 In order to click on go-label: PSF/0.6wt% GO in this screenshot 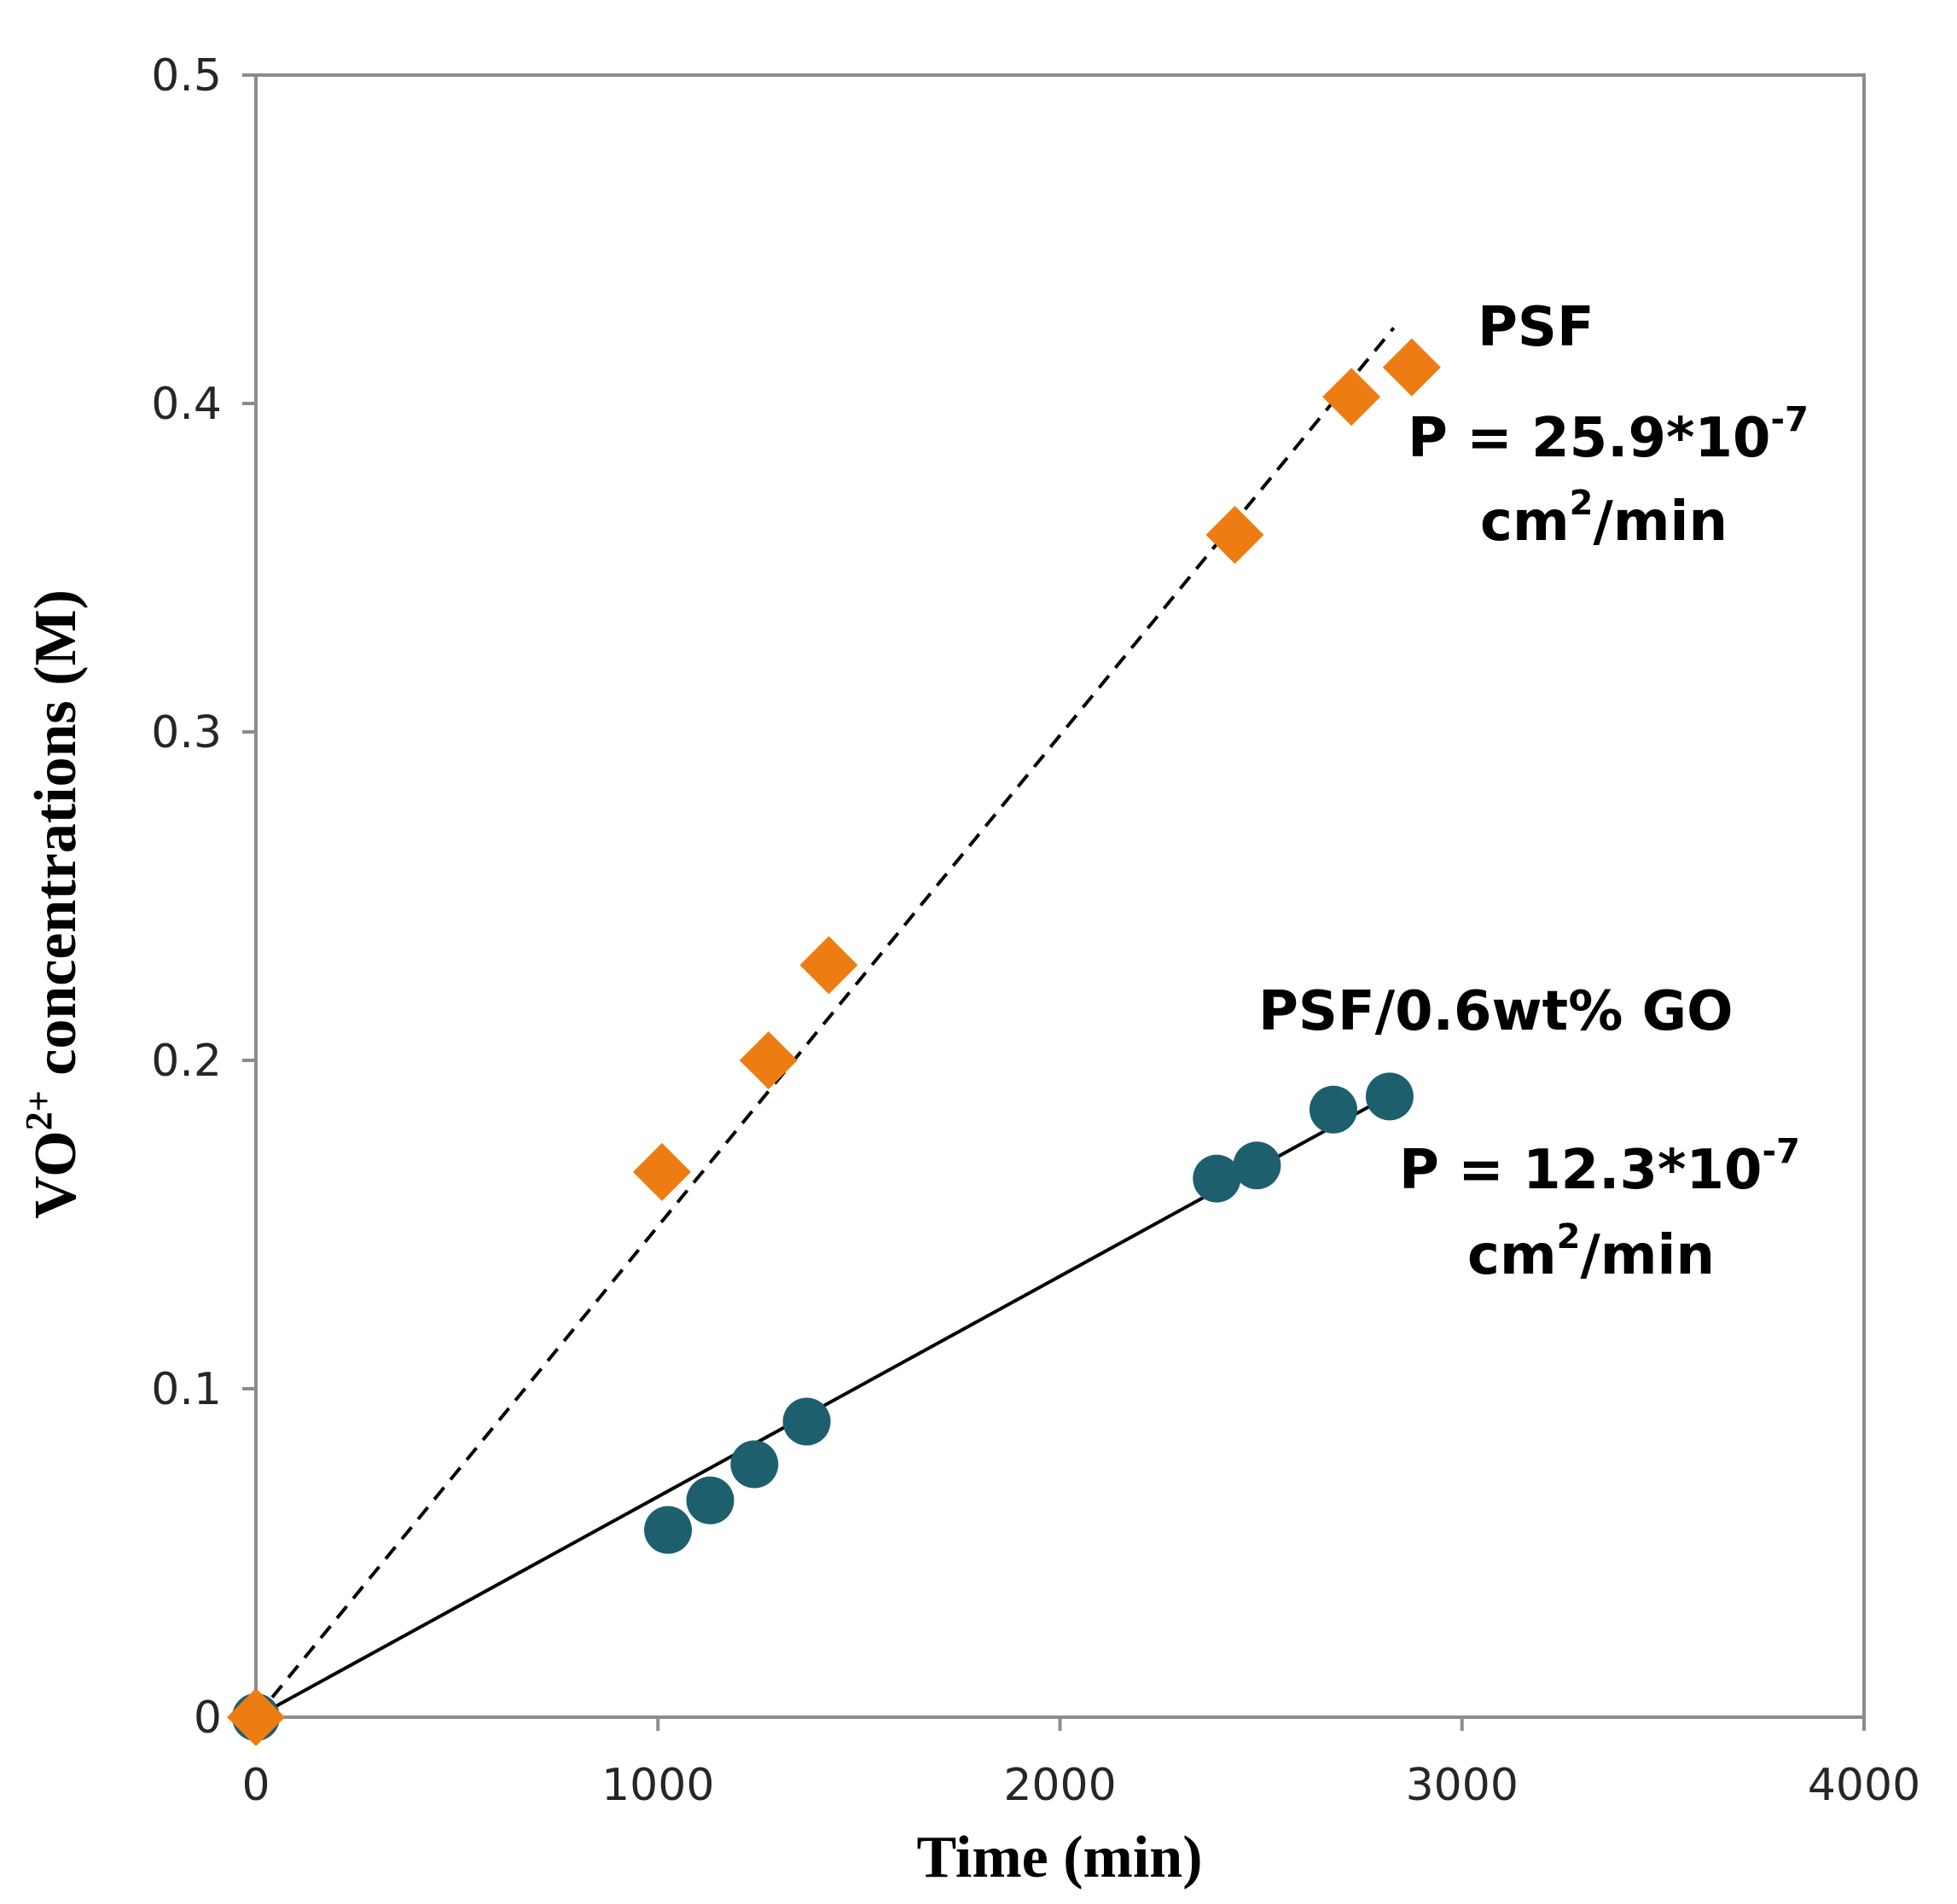, I will do `click(1495, 1011)`.